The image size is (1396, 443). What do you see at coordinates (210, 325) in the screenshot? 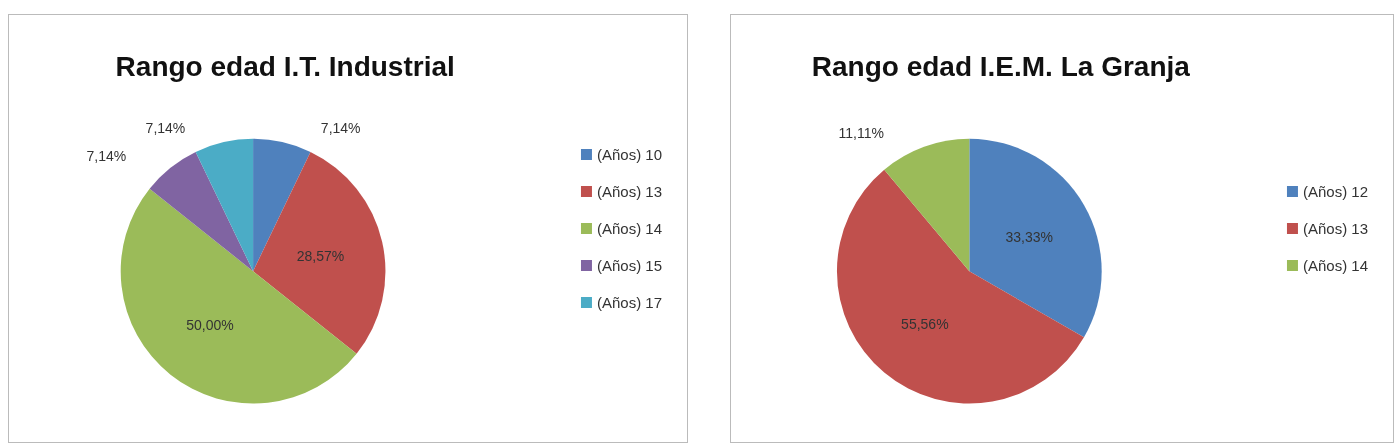
I see `data-label: 50,00%` at bounding box center [210, 325].